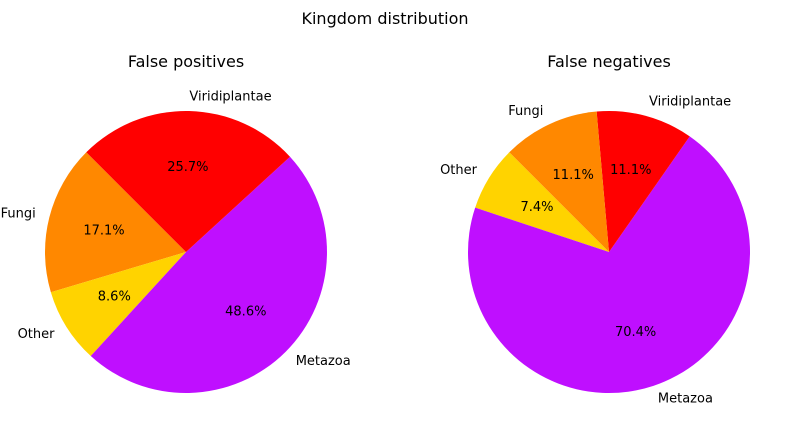 This screenshot has height=438, width=799. What do you see at coordinates (635, 332) in the screenshot?
I see `slice-pct-metazoa: 70.4%` at bounding box center [635, 332].